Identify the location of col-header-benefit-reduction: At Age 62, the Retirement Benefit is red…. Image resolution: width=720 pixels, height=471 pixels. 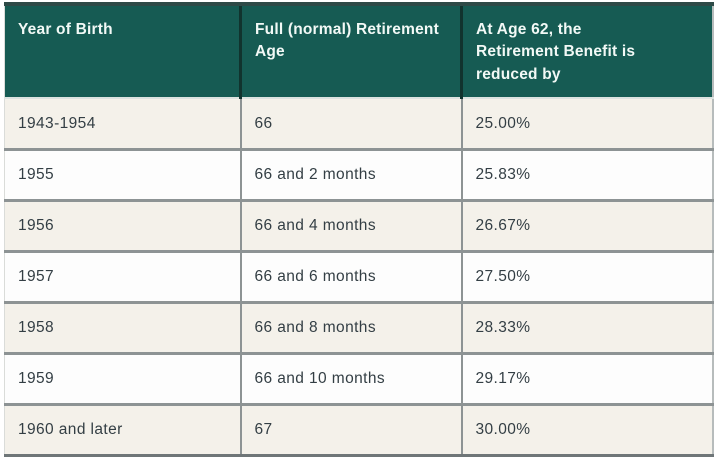
(586, 51).